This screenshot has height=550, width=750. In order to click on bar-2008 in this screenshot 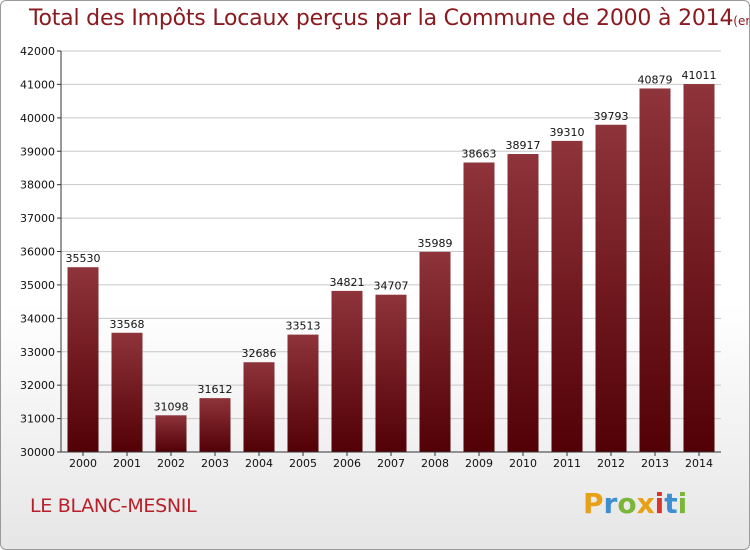, I will do `click(435, 351)`.